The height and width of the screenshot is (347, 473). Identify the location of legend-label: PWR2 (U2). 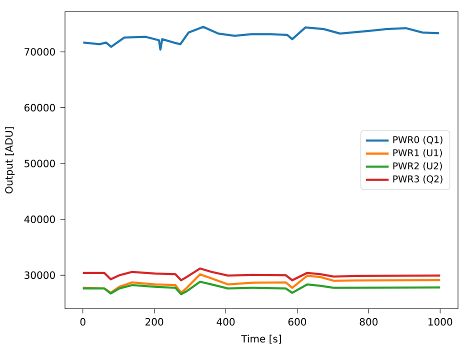
(417, 166).